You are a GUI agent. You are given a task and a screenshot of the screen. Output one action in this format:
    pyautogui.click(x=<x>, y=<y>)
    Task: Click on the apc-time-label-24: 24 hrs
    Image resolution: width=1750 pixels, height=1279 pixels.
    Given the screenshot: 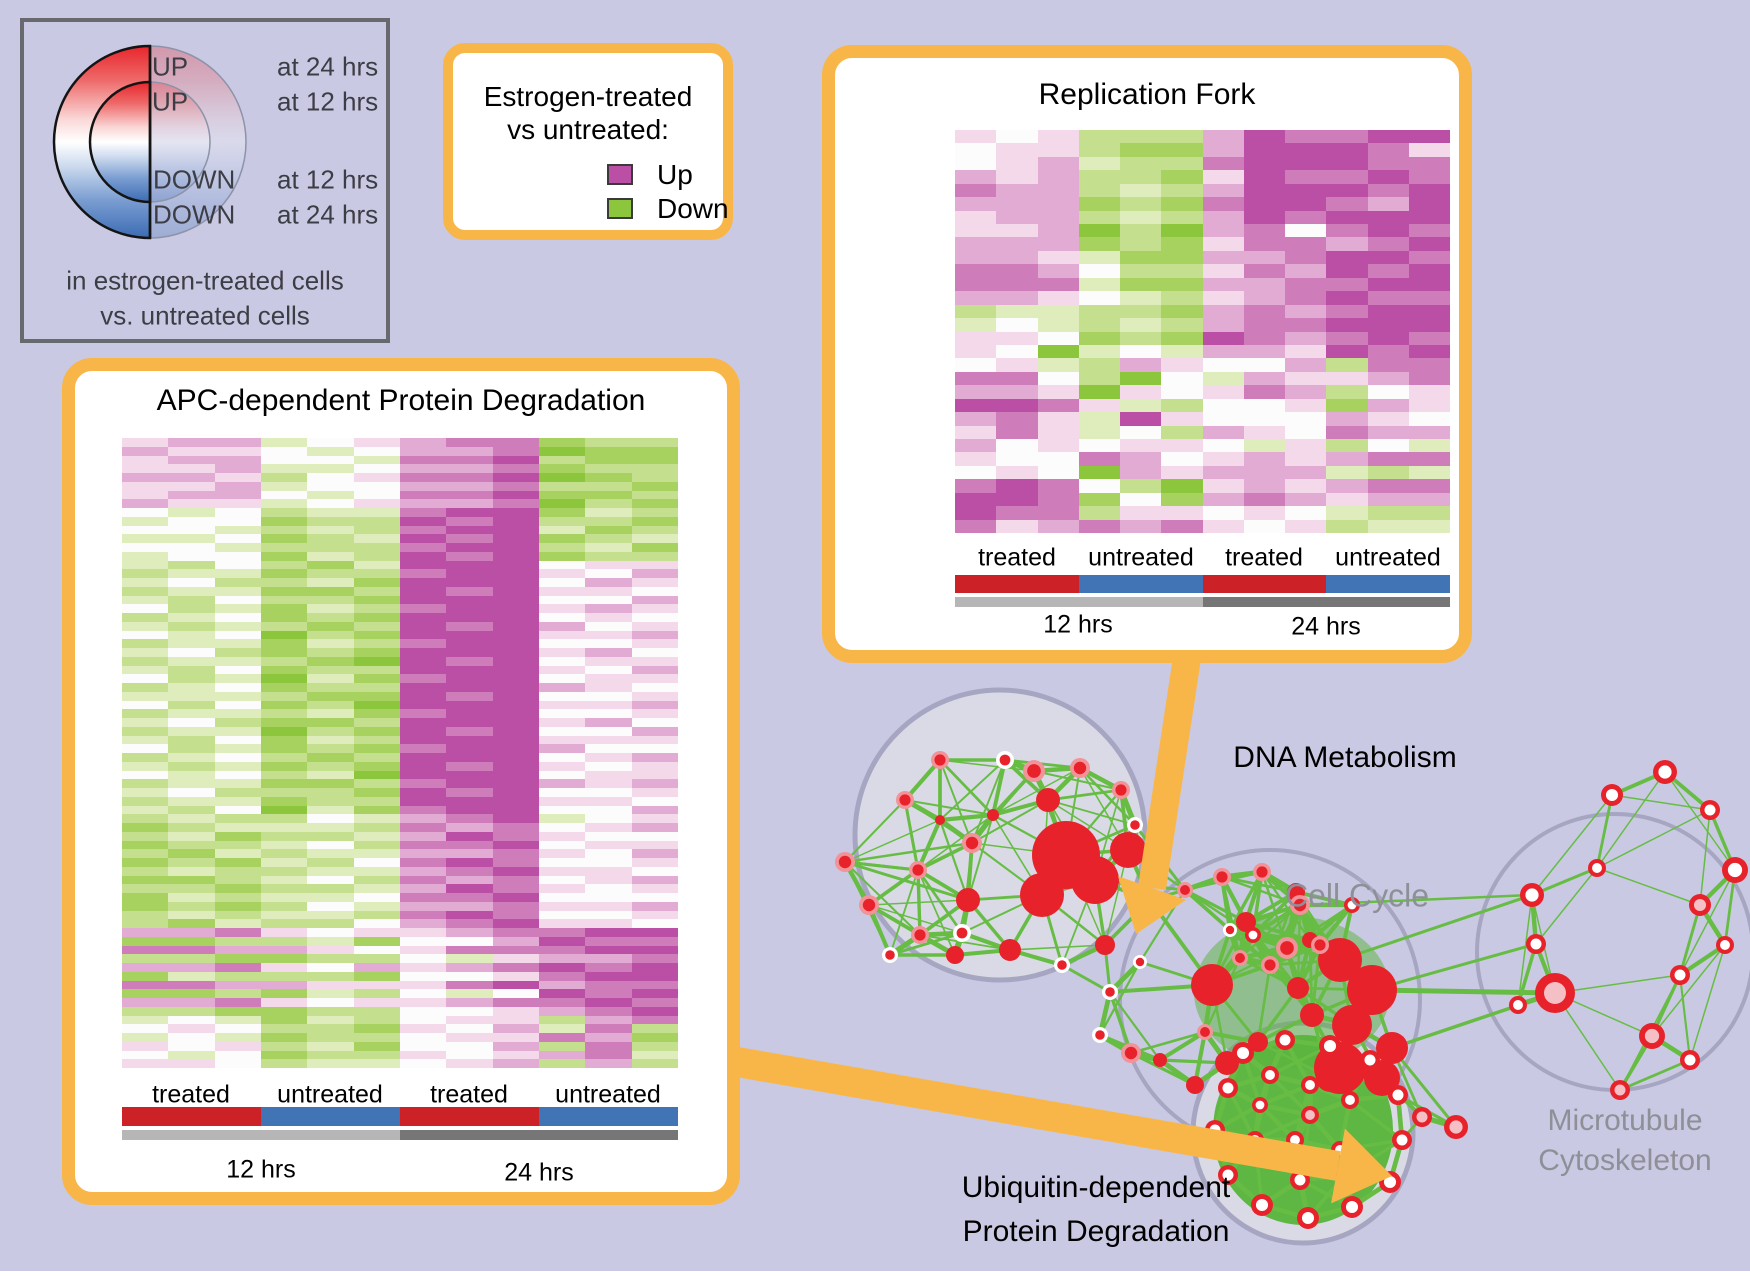 What is the action you would take?
    pyautogui.click(x=539, y=1172)
    